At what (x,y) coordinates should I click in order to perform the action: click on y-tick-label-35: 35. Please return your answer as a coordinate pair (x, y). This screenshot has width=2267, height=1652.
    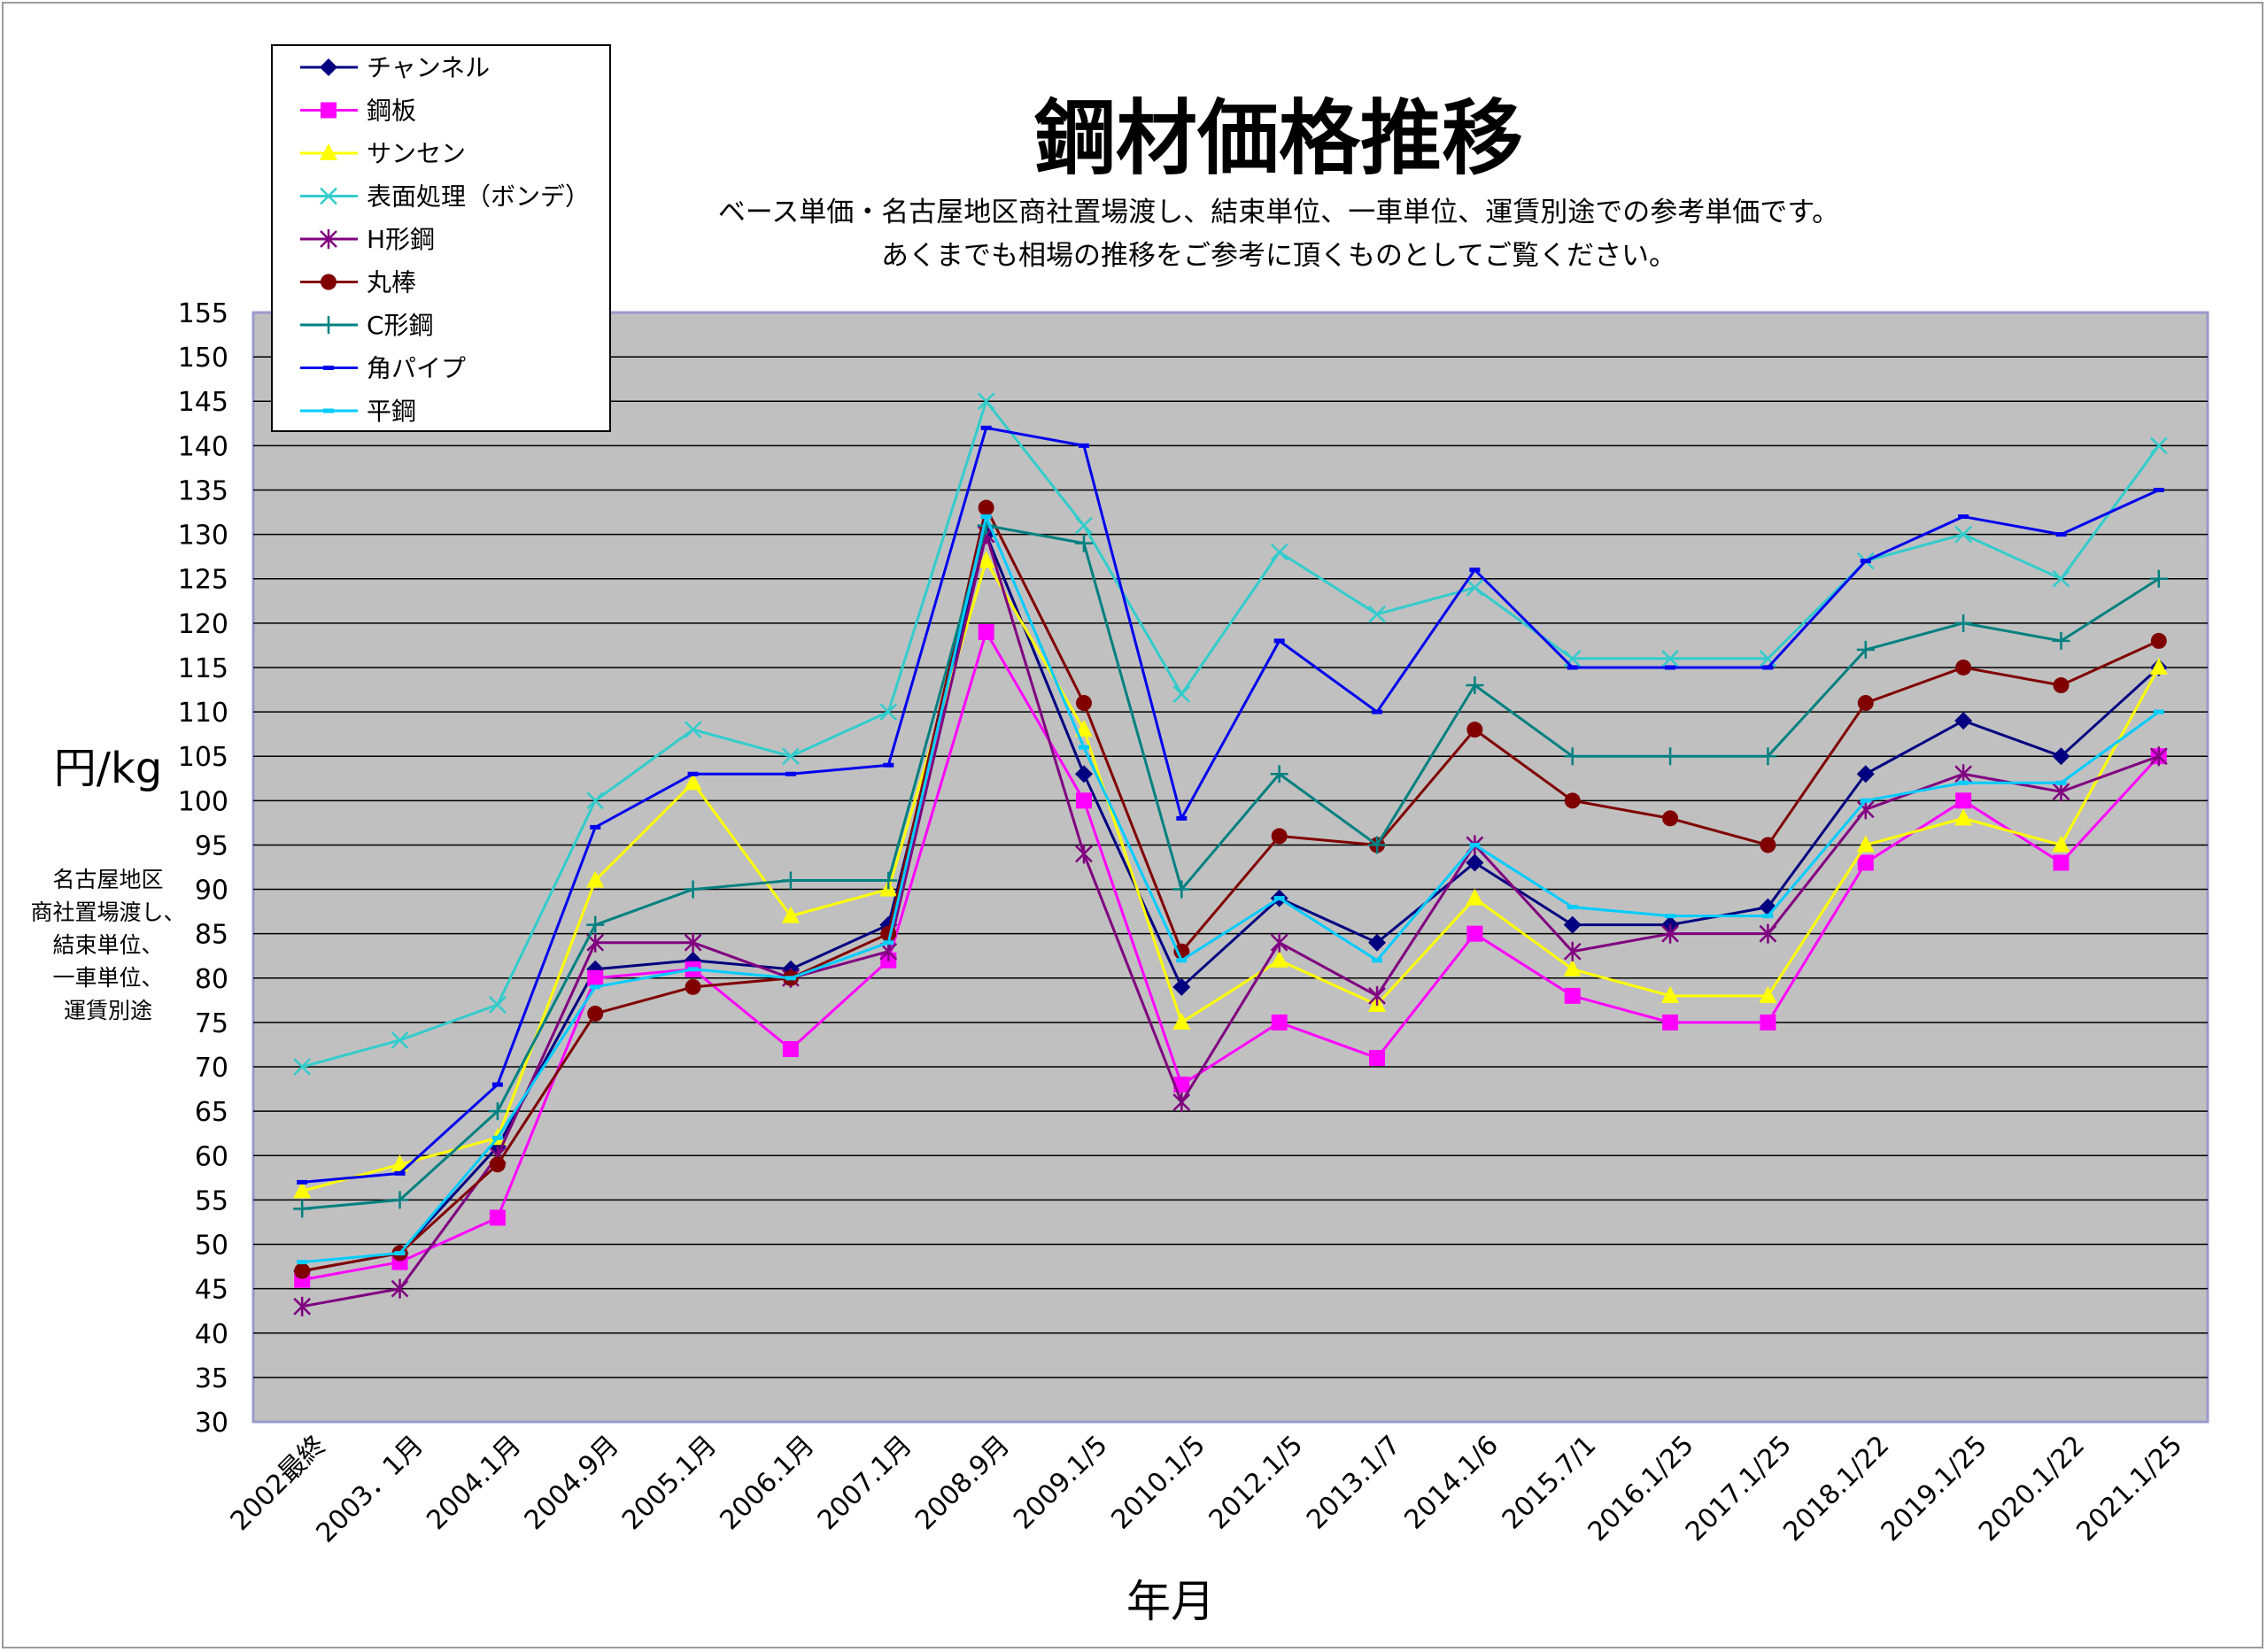
    Looking at the image, I should click on (211, 1378).